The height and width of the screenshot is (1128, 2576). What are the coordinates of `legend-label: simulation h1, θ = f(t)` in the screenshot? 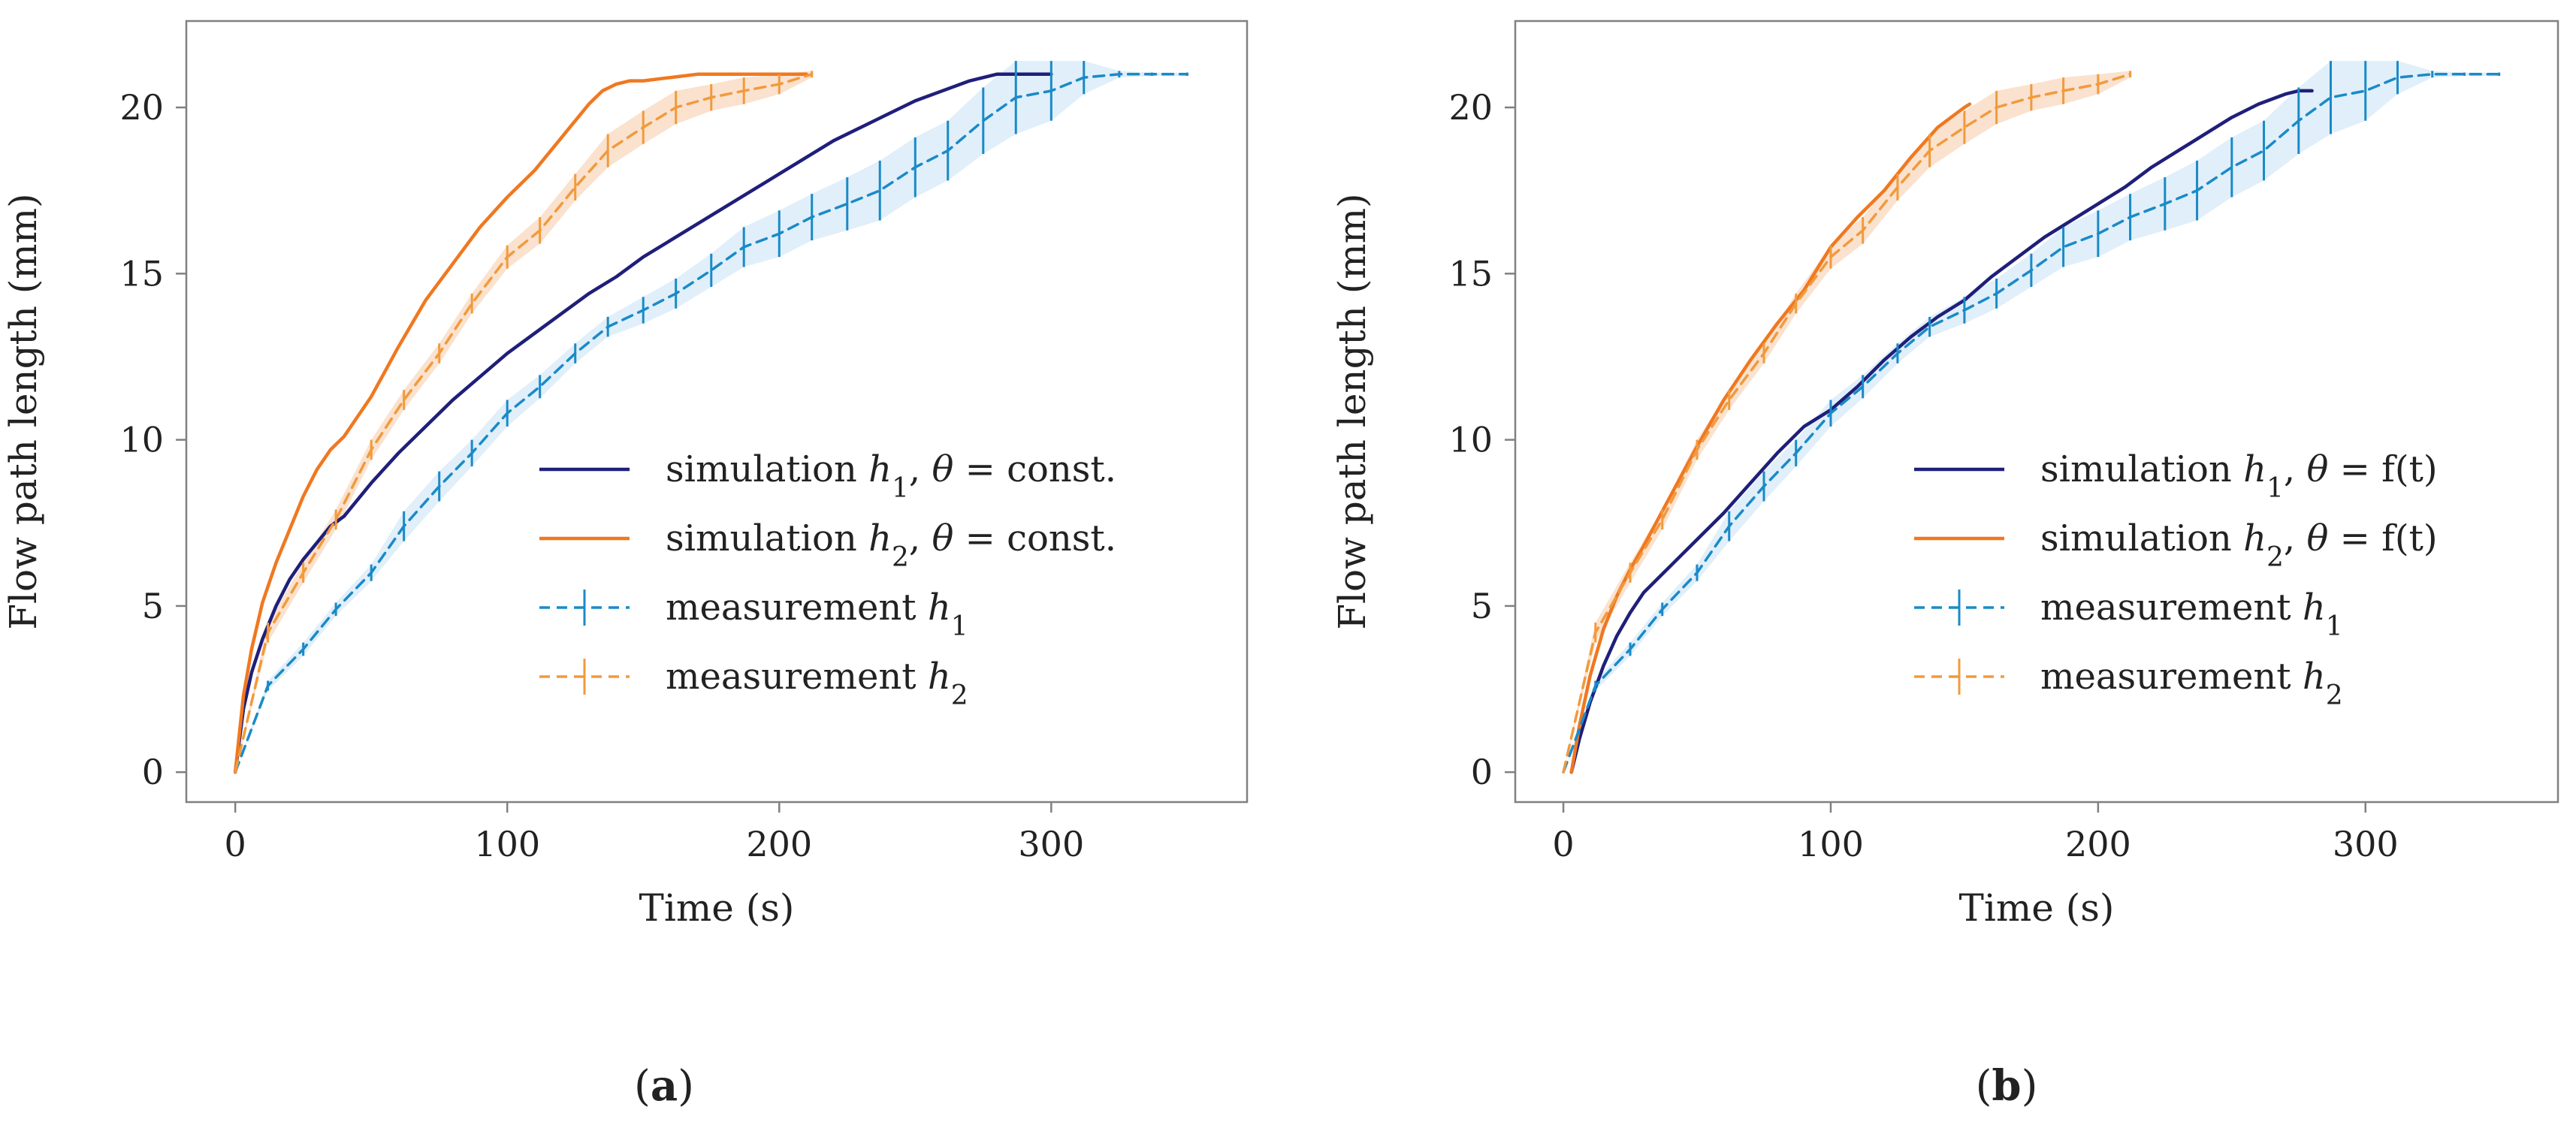 It's located at (2239, 476).